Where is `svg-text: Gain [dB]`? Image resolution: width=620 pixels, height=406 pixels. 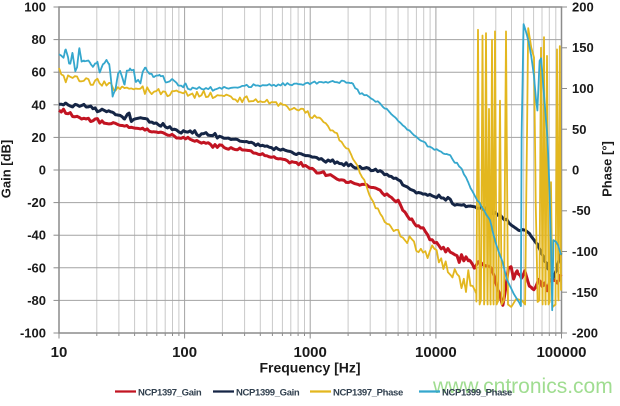 svg-text: Gain [dB] is located at coordinates (7, 169).